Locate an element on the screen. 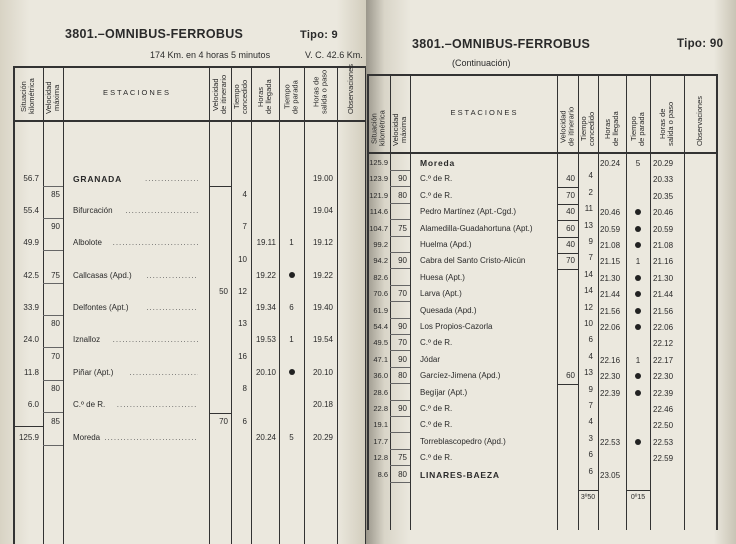 This screenshot has width=736, height=544. itinerary-speed: 40 is located at coordinates (570, 179).